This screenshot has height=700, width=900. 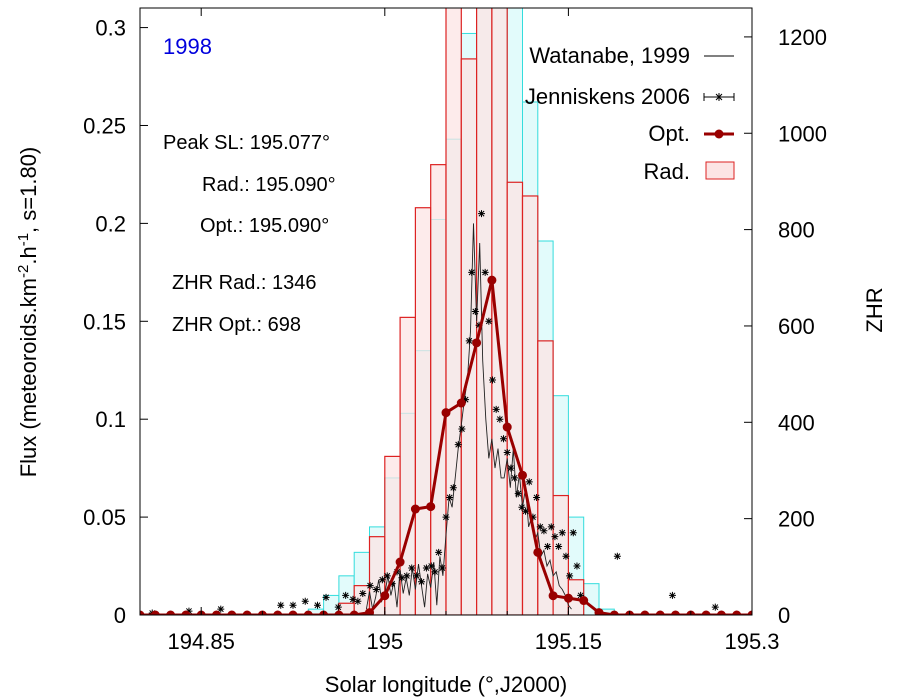 I want to click on y-right-tick-label-6: 1200, so click(x=802, y=37).